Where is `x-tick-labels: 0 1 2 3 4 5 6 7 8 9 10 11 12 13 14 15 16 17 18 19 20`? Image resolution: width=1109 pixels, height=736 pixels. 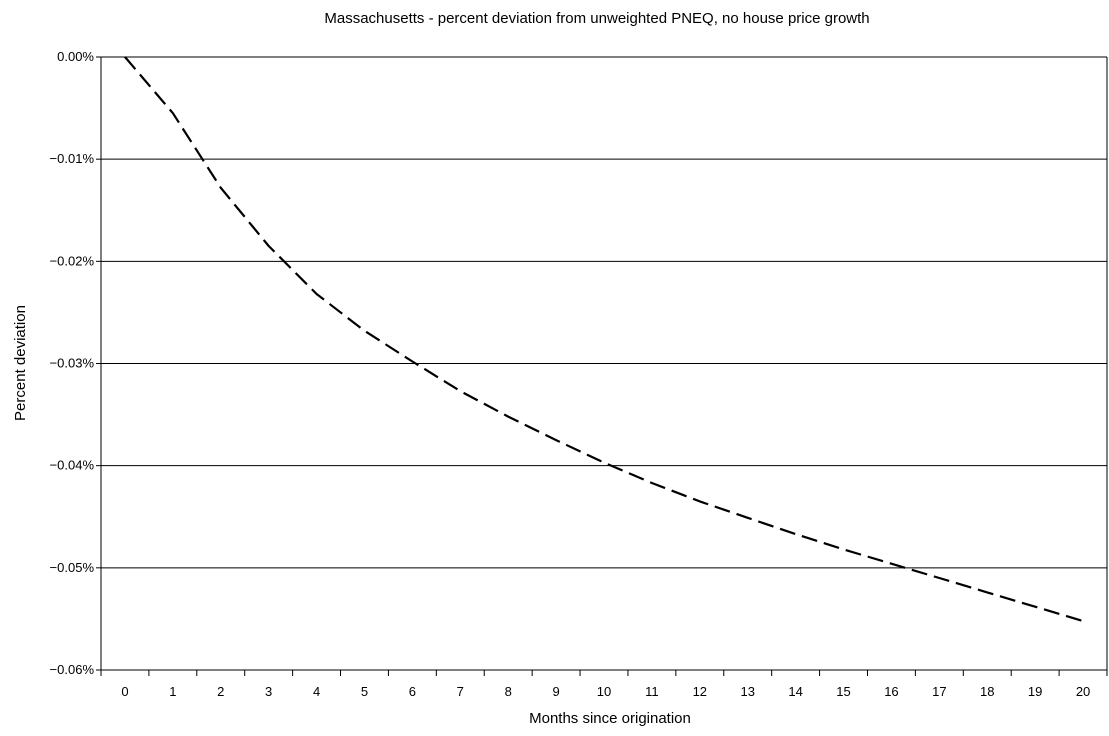
x-tick-labels: 0 1 2 3 4 5 6 7 8 9 10 11 12 13 14 15 16 17 18 19 20 is located at coordinates (605, 691).